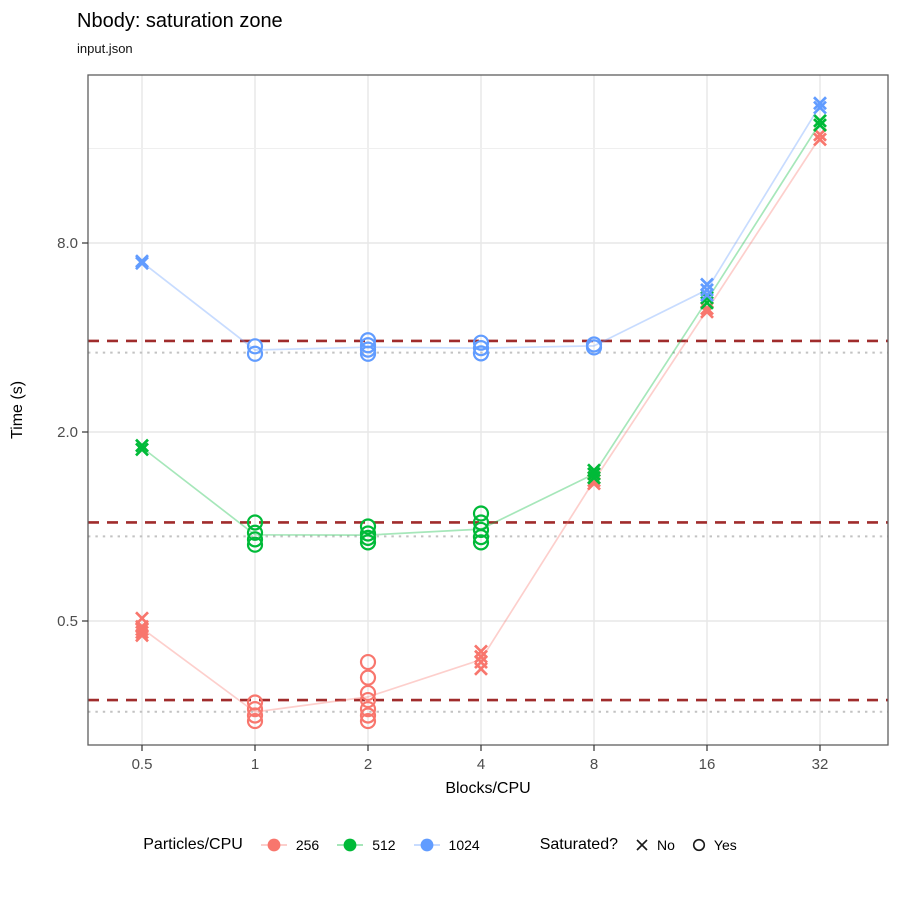 The width and height of the screenshot is (900, 900). What do you see at coordinates (654, 845) in the screenshot?
I see `legend-item-no: No` at bounding box center [654, 845].